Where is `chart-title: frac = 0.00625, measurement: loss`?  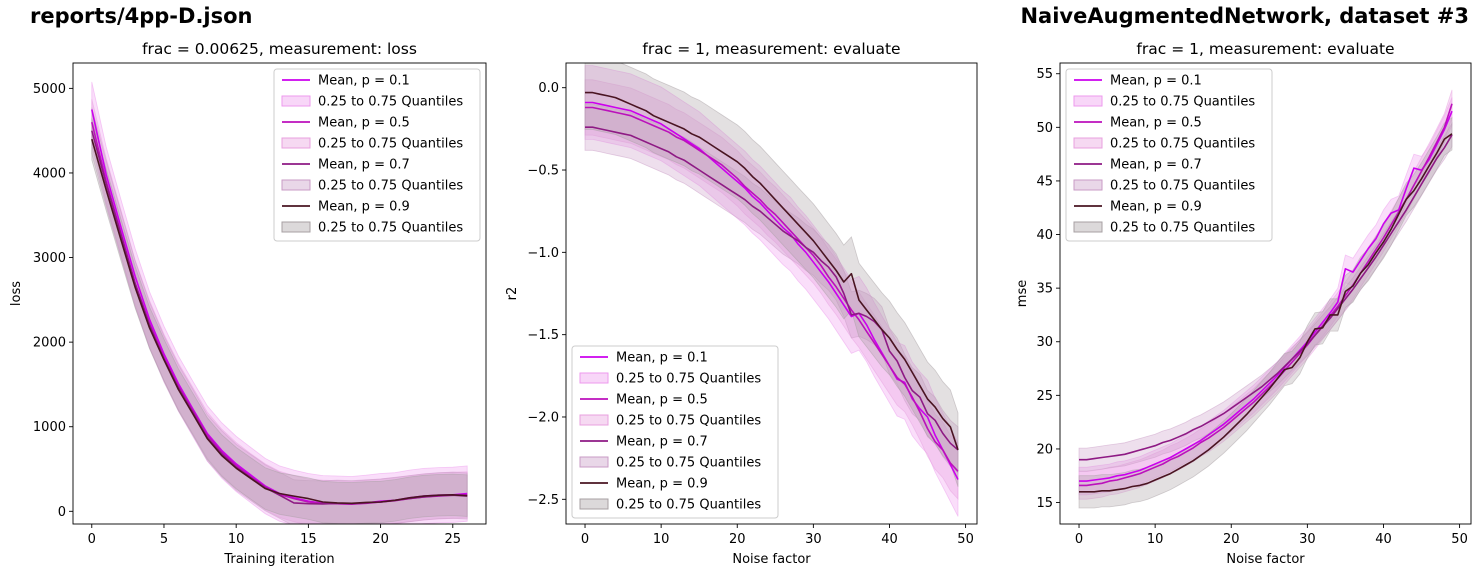 chart-title: frac = 0.00625, measurement: loss is located at coordinates (279, 49).